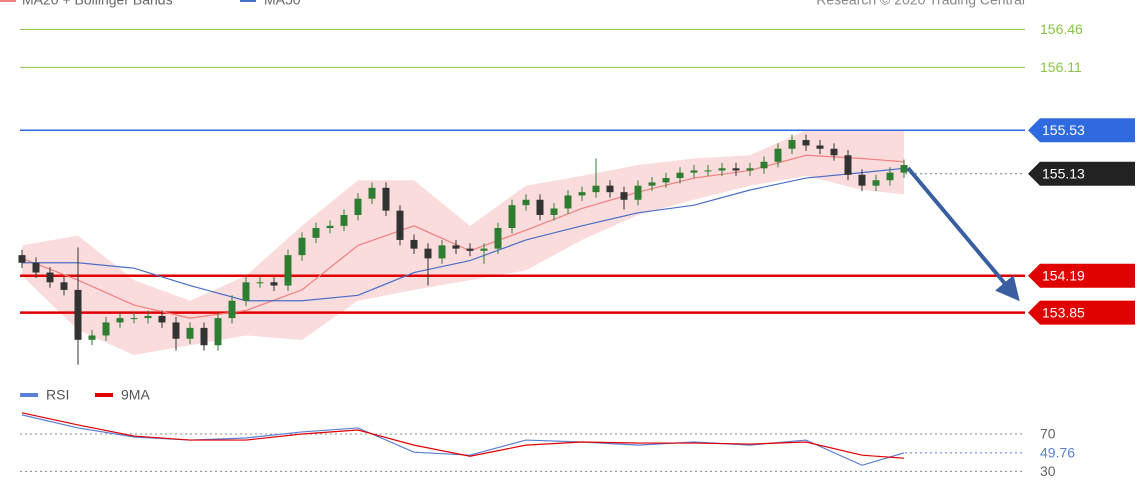  I want to click on level-label: 70, so click(1048, 434).